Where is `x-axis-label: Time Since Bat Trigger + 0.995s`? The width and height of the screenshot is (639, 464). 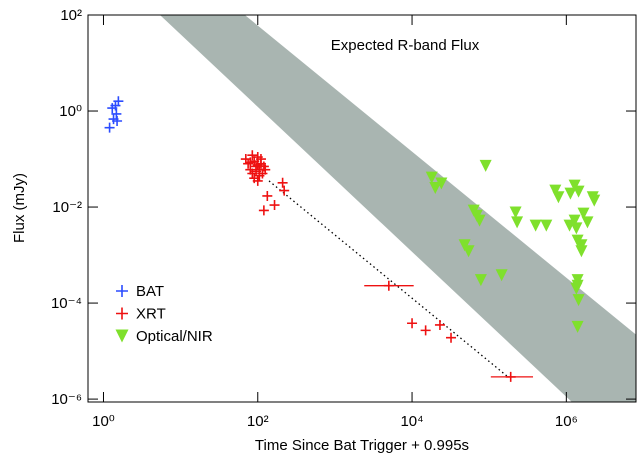
x-axis-label: Time Since Bat Trigger + 0.995s is located at coordinates (362, 445).